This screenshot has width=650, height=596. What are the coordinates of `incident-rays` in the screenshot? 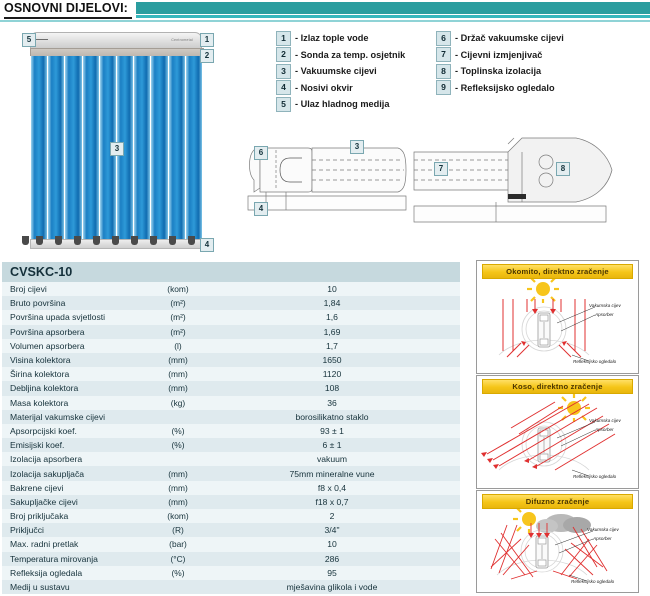 It's located at (544, 325).